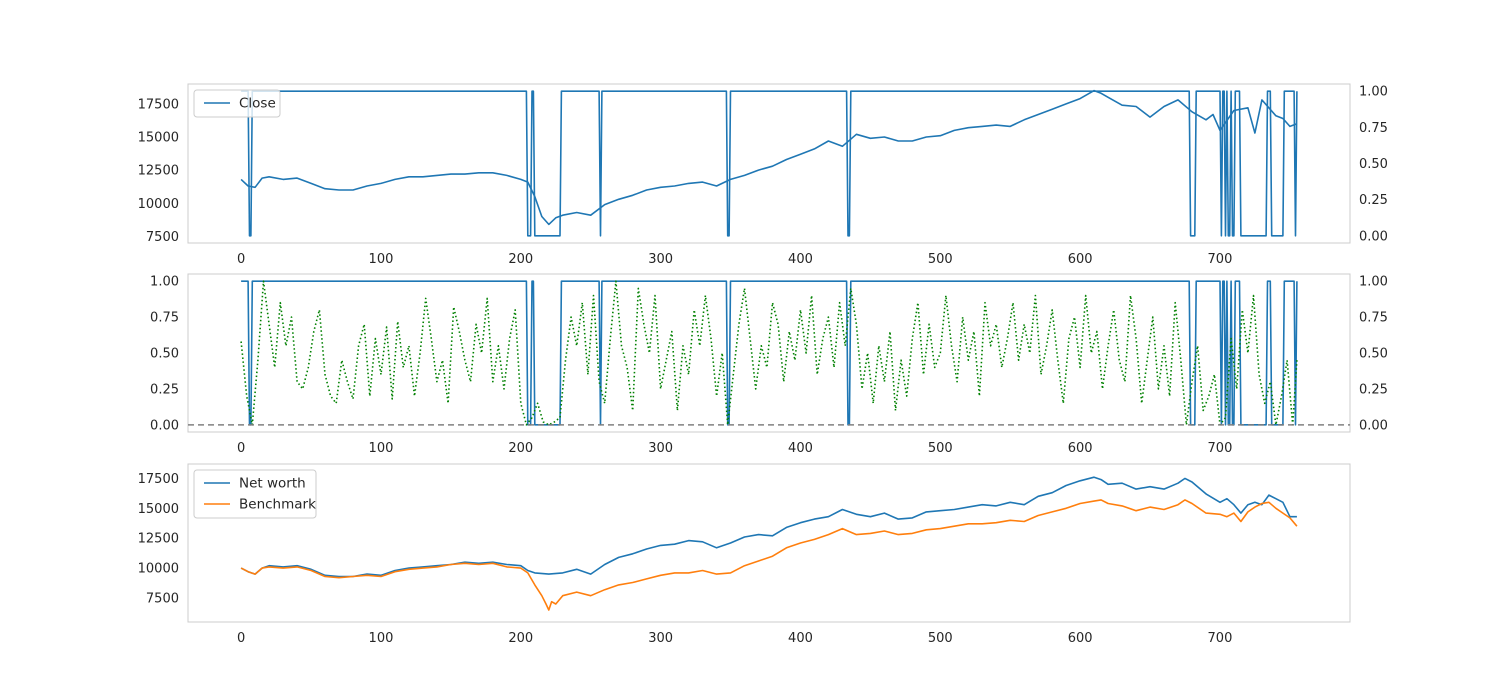 This screenshot has width=1500, height=700. I want to click on close-line, so click(769, 157).